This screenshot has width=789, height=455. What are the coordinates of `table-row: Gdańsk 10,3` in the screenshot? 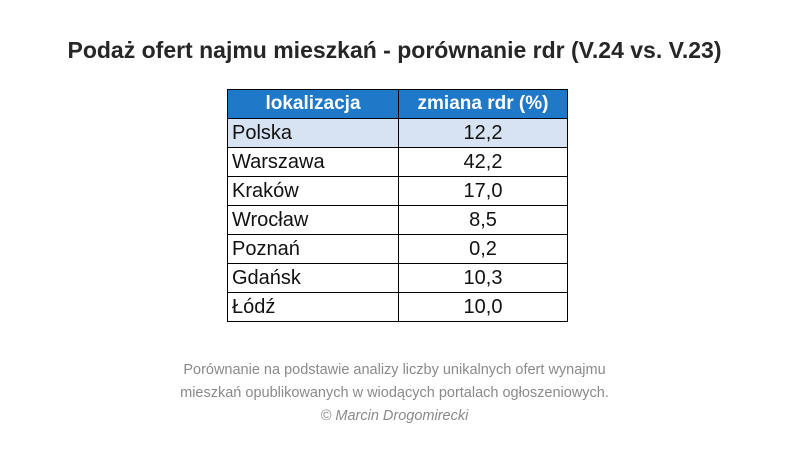 It's located at (397, 278).